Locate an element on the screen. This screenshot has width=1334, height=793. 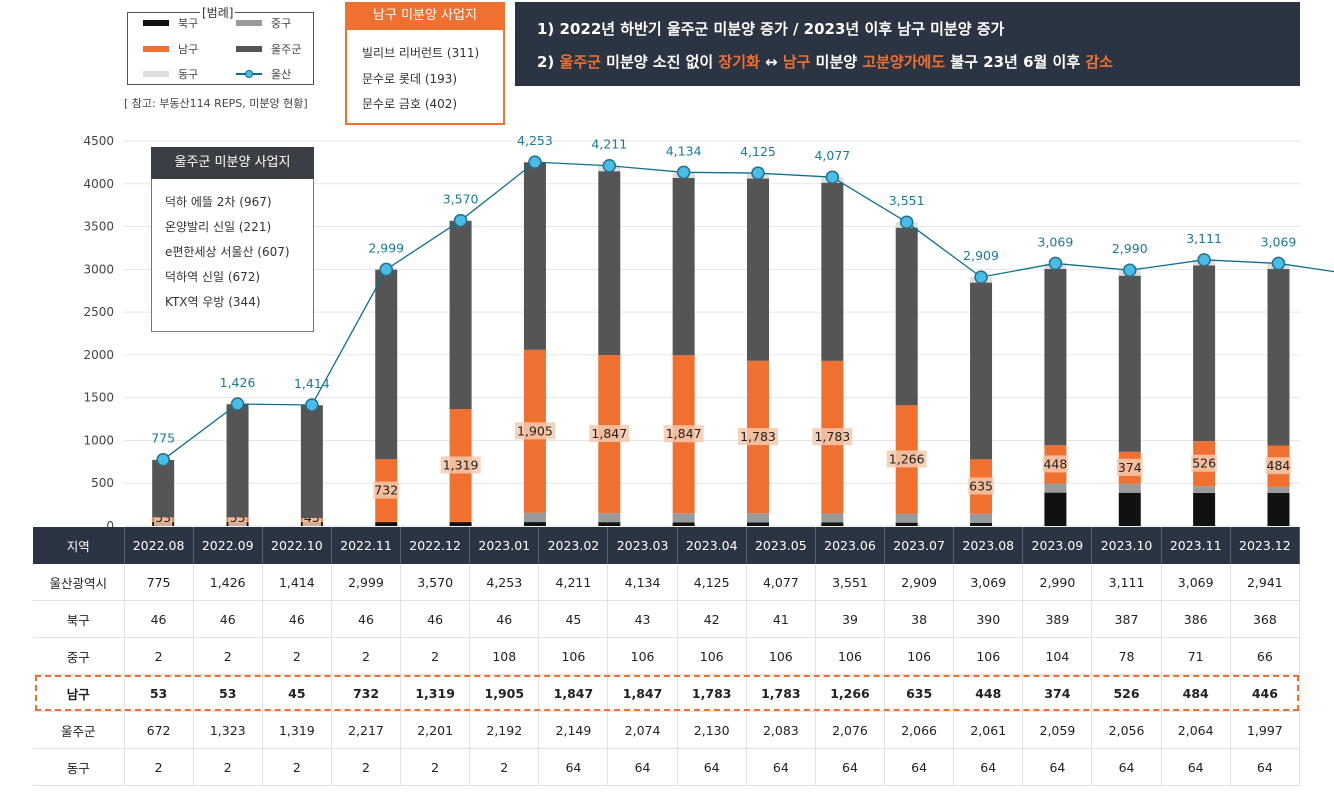
namgu-data-label: 1,783 is located at coordinates (758, 436).